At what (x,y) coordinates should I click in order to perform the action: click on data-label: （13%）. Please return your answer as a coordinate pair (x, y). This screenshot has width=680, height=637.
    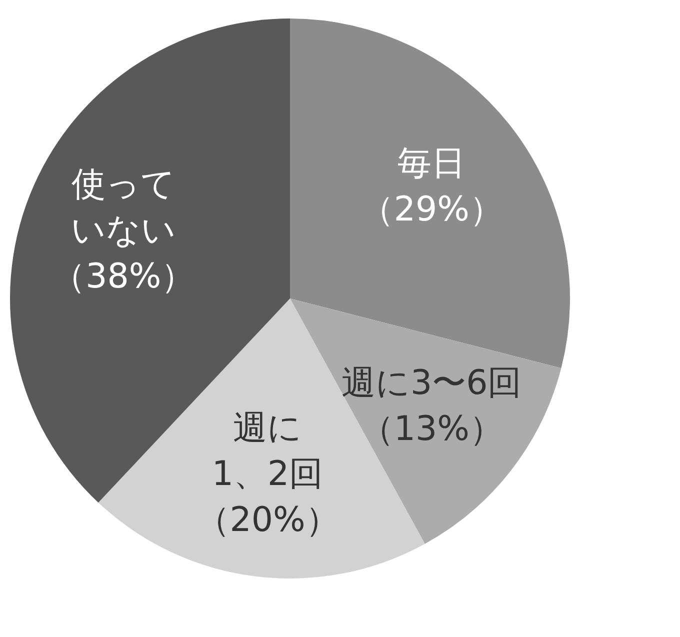
    Looking at the image, I should click on (432, 429).